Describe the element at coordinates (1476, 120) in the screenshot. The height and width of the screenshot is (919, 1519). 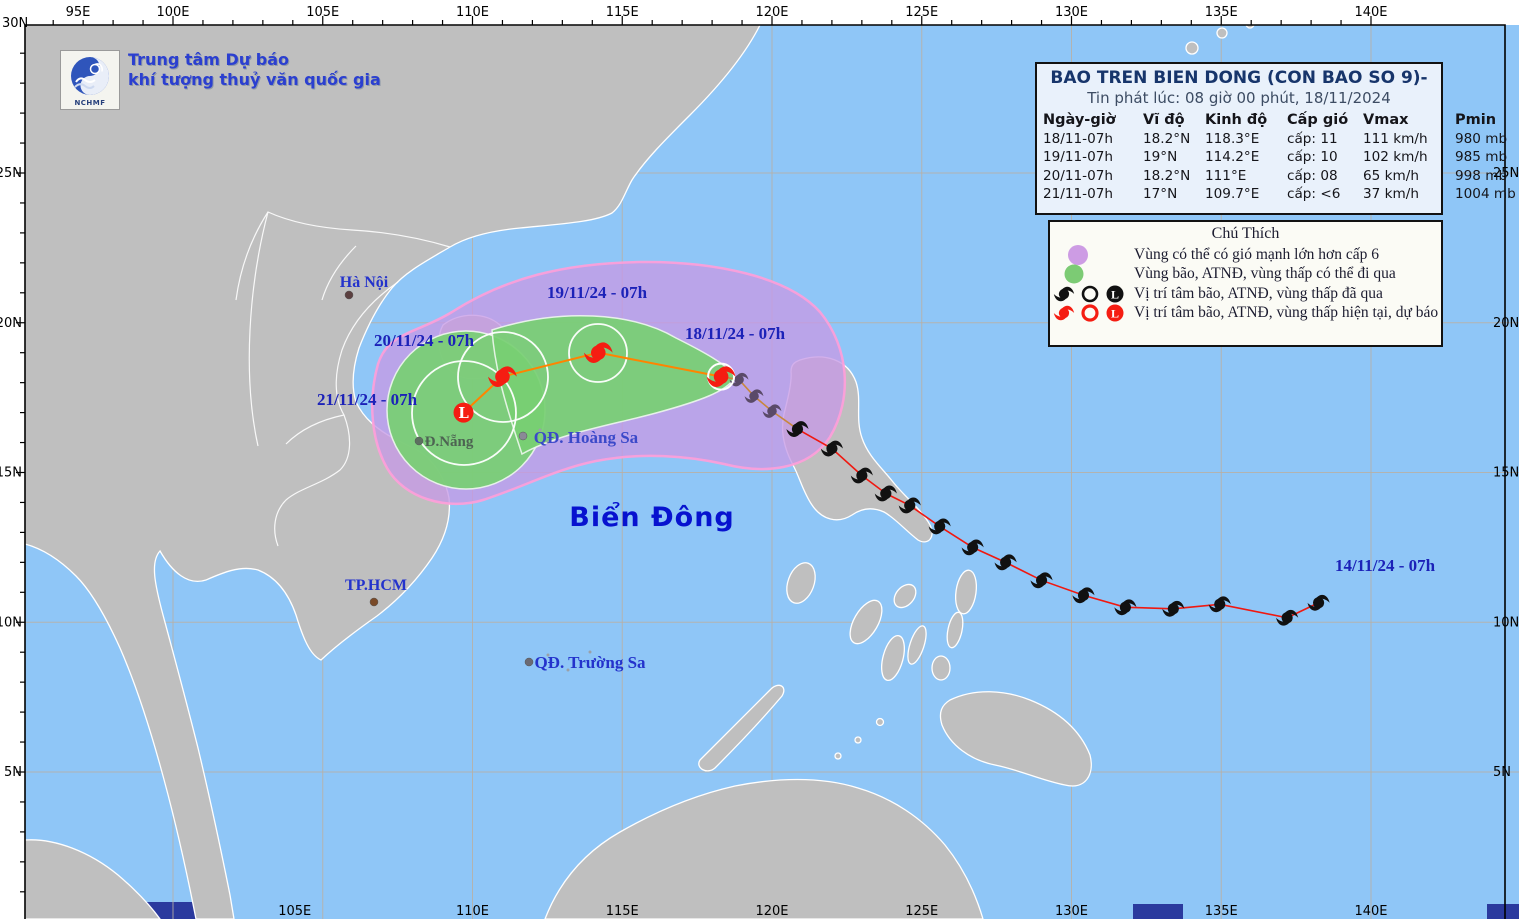
I see `column-header: Pmin` at that location.